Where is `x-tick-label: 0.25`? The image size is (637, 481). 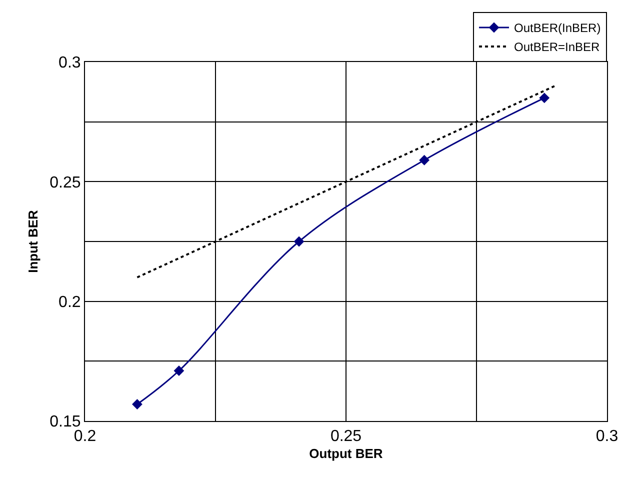
x-tick-label: 0.25 is located at coordinates (346, 437).